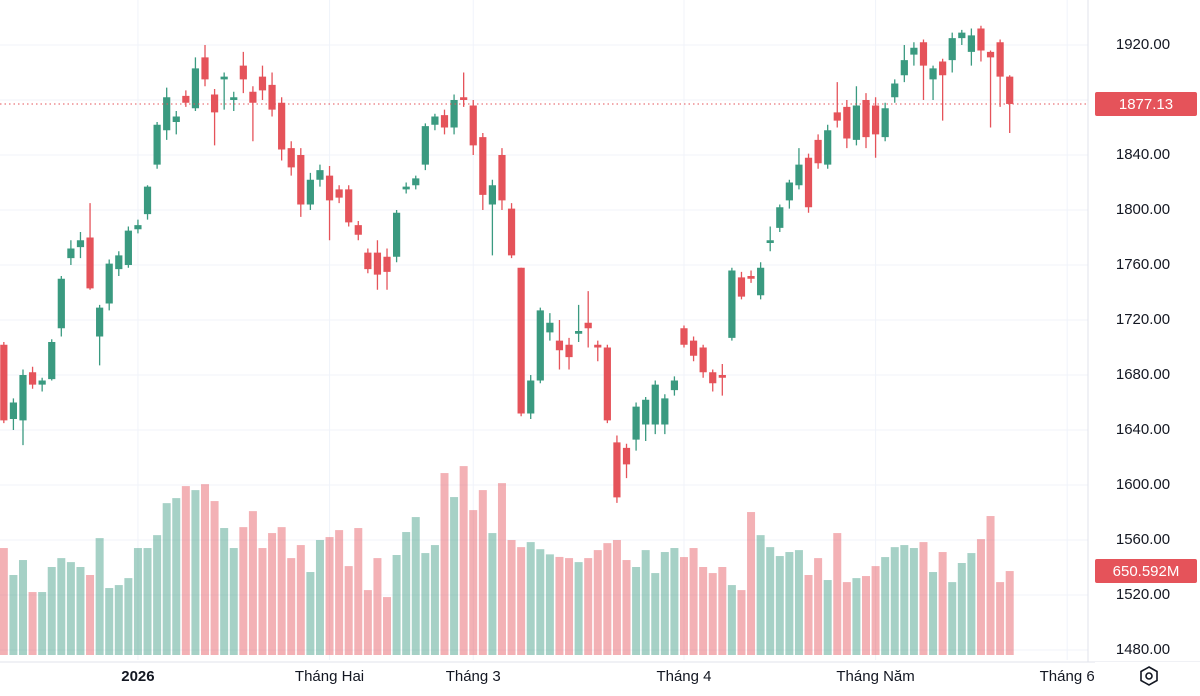  Describe the element at coordinates (473, 676) in the screenshot. I see `x-tick-label: Tháng 3` at that location.